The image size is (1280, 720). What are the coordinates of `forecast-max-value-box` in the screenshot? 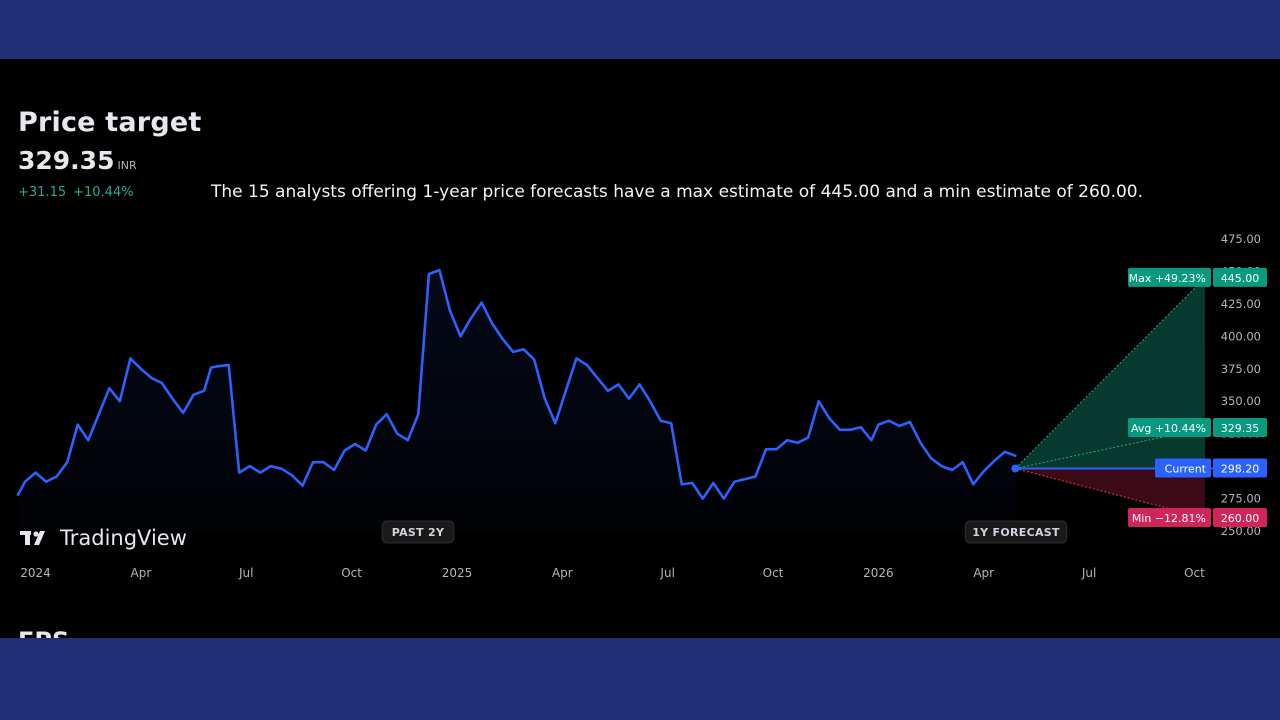 It's located at (1240, 277).